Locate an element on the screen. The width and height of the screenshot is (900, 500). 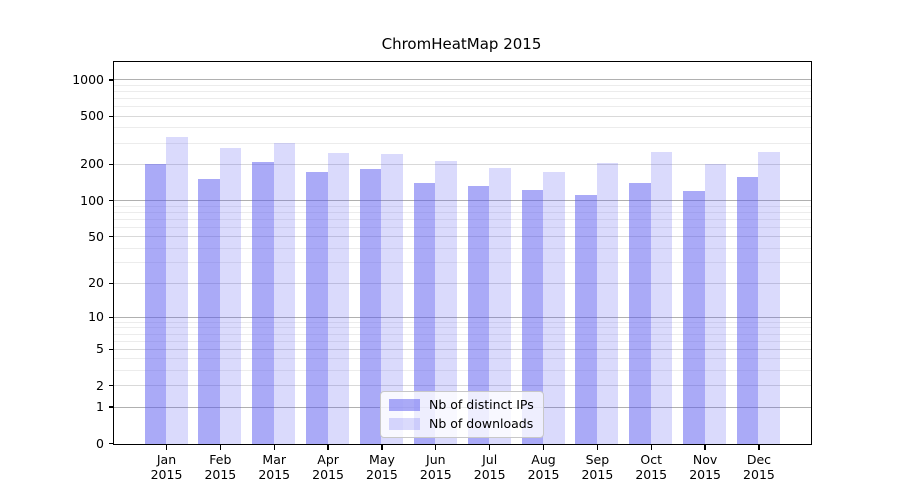
x-tick-label-month: Nov is located at coordinates (705, 459).